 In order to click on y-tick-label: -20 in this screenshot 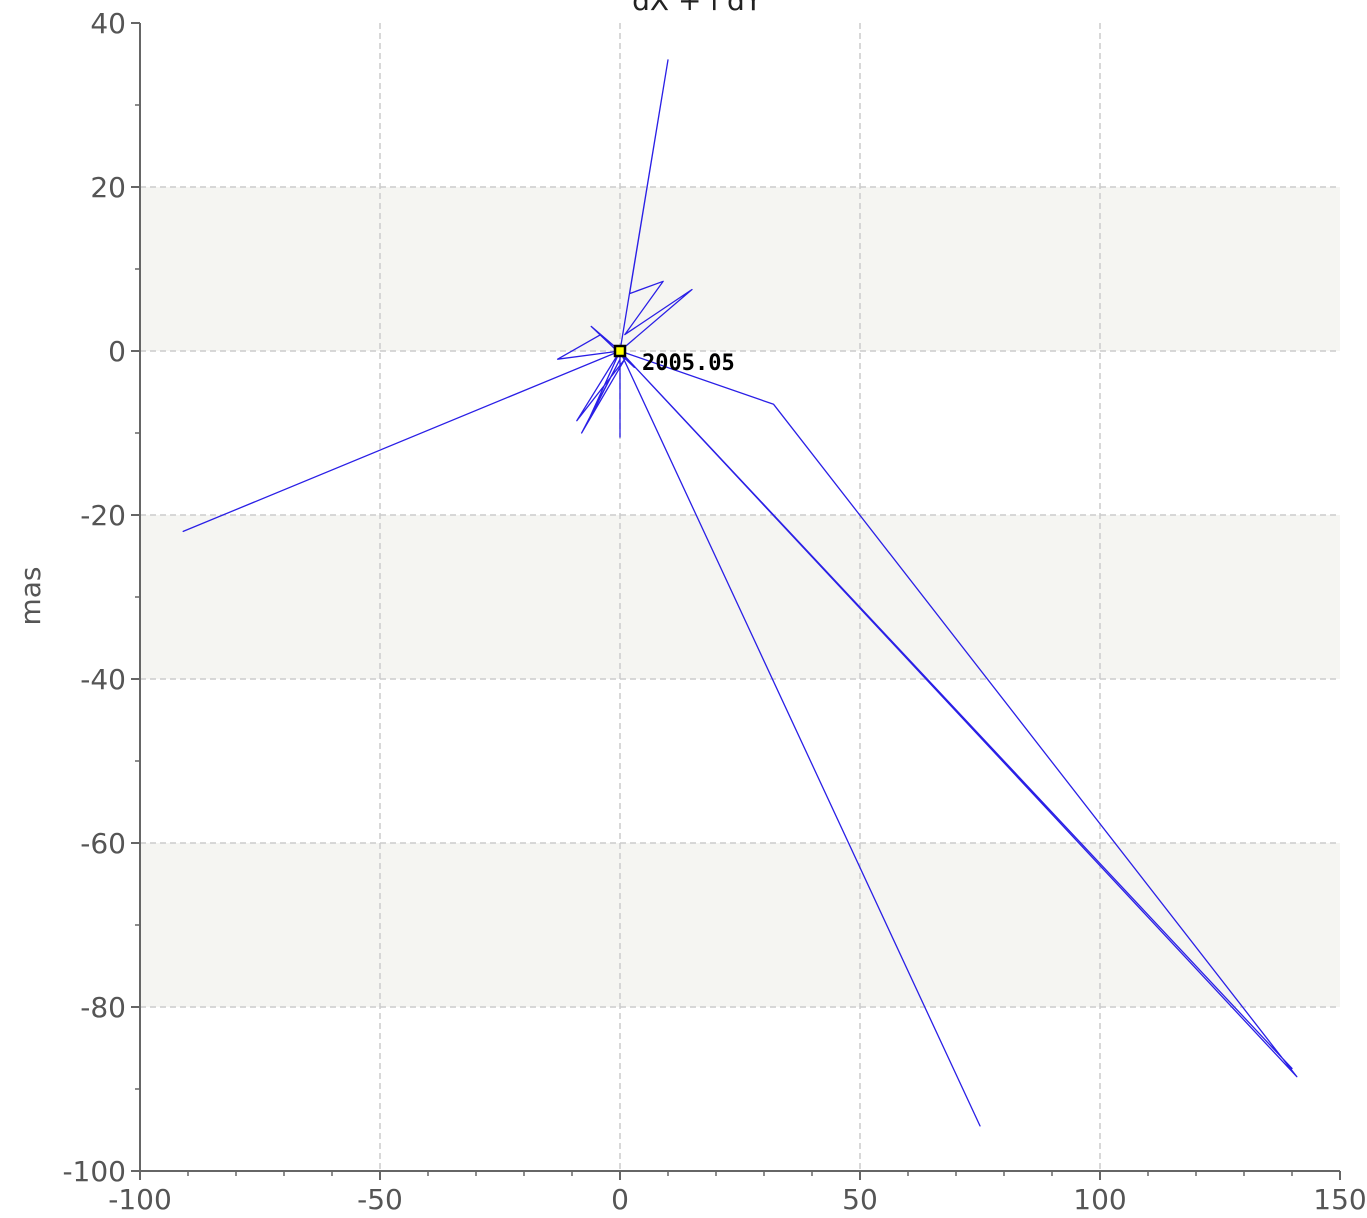, I will do `click(103, 515)`.